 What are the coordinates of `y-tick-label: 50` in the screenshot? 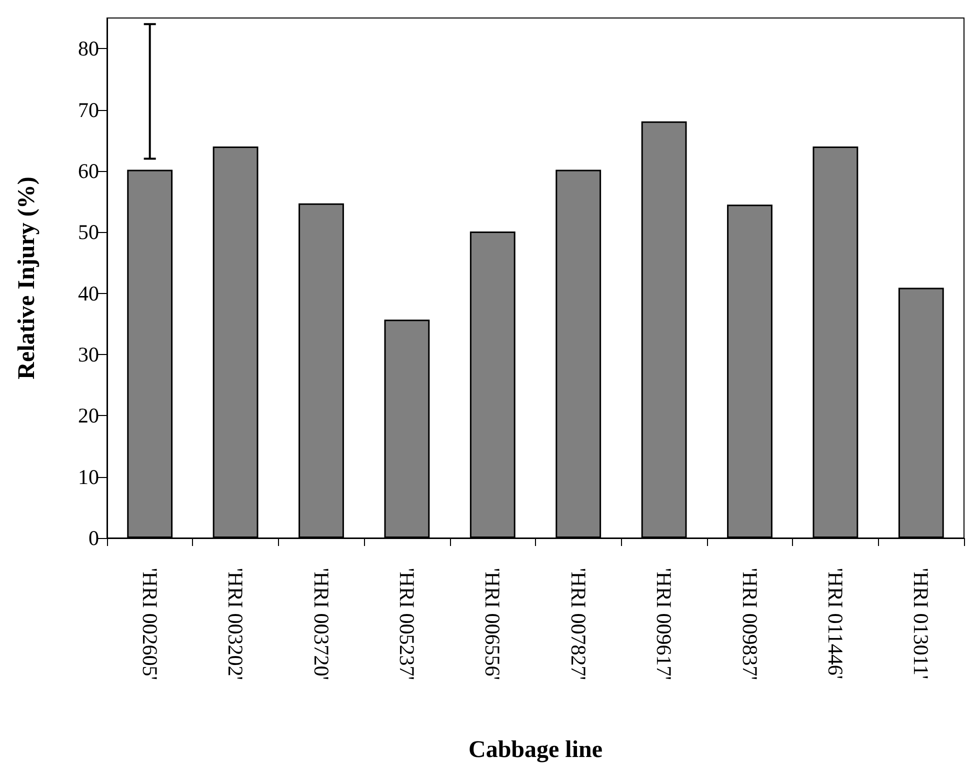 It's located at (88, 232).